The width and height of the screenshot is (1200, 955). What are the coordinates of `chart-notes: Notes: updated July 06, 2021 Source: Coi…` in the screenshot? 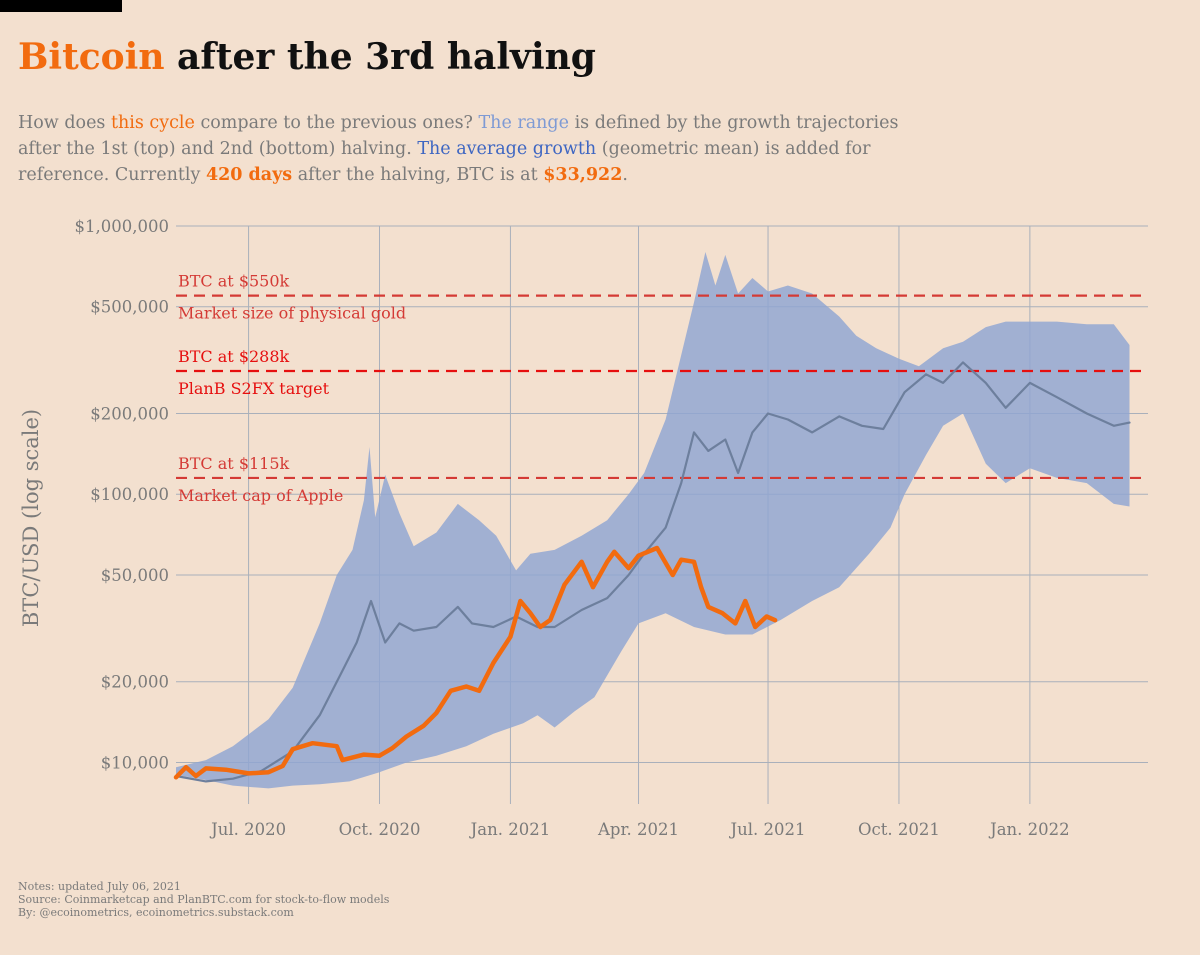 It's located at (203, 899).